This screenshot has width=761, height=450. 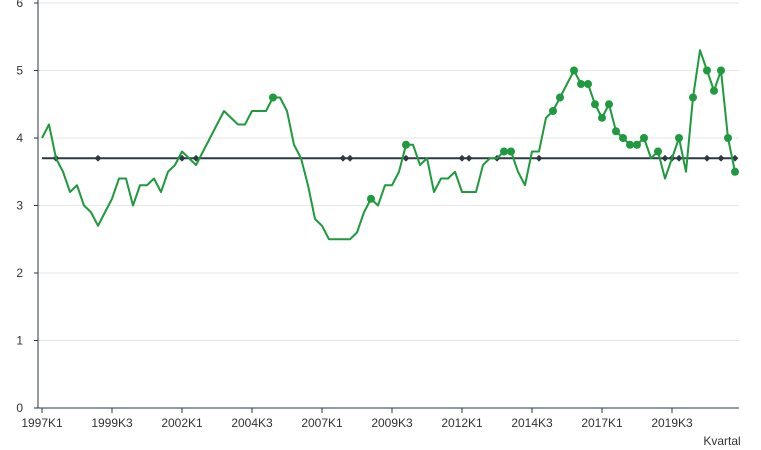 What do you see at coordinates (19, 5) in the screenshot?
I see `y-tick-label: 6` at bounding box center [19, 5].